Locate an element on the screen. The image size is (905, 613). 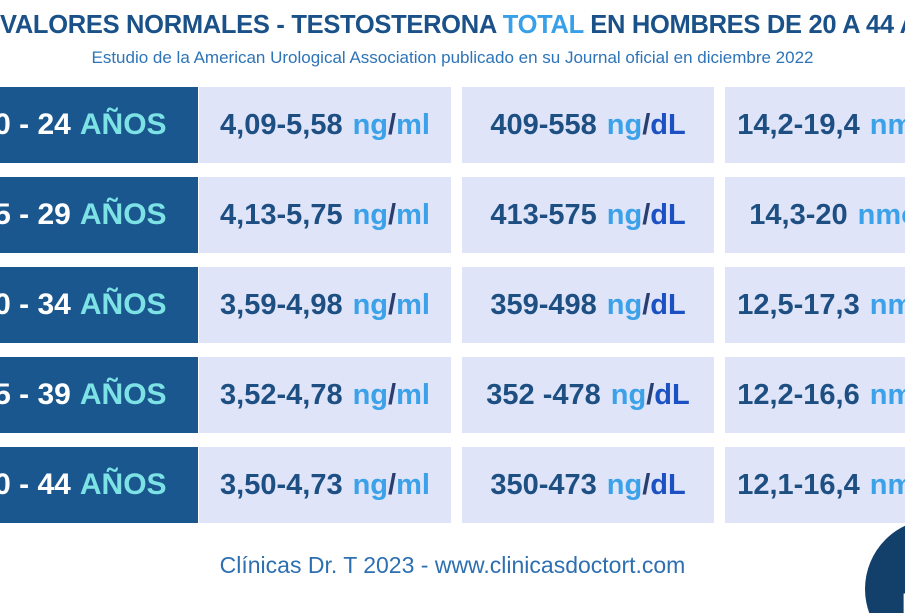
ngdl-value-cell: 409-558 ng/dL is located at coordinates (588, 125).